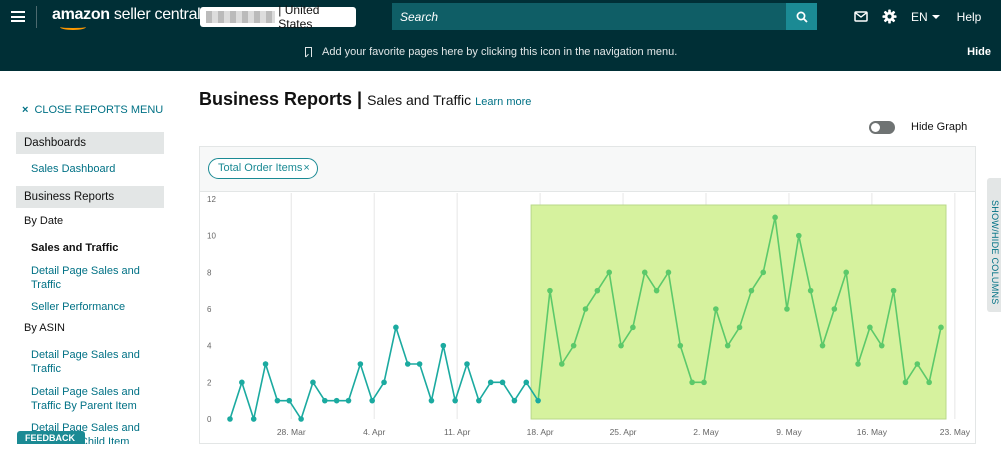 This screenshot has height=459, width=1001. What do you see at coordinates (979, 52) in the screenshot?
I see `hide-favorites-button: Hide` at bounding box center [979, 52].